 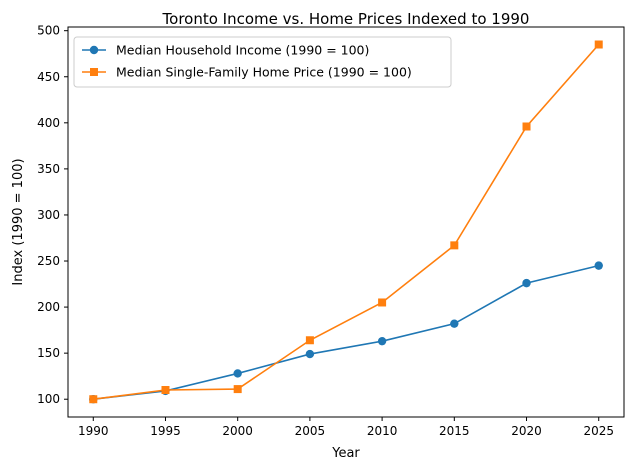 What do you see at coordinates (48, 399) in the screenshot?
I see `y-tick-label: 100` at bounding box center [48, 399].